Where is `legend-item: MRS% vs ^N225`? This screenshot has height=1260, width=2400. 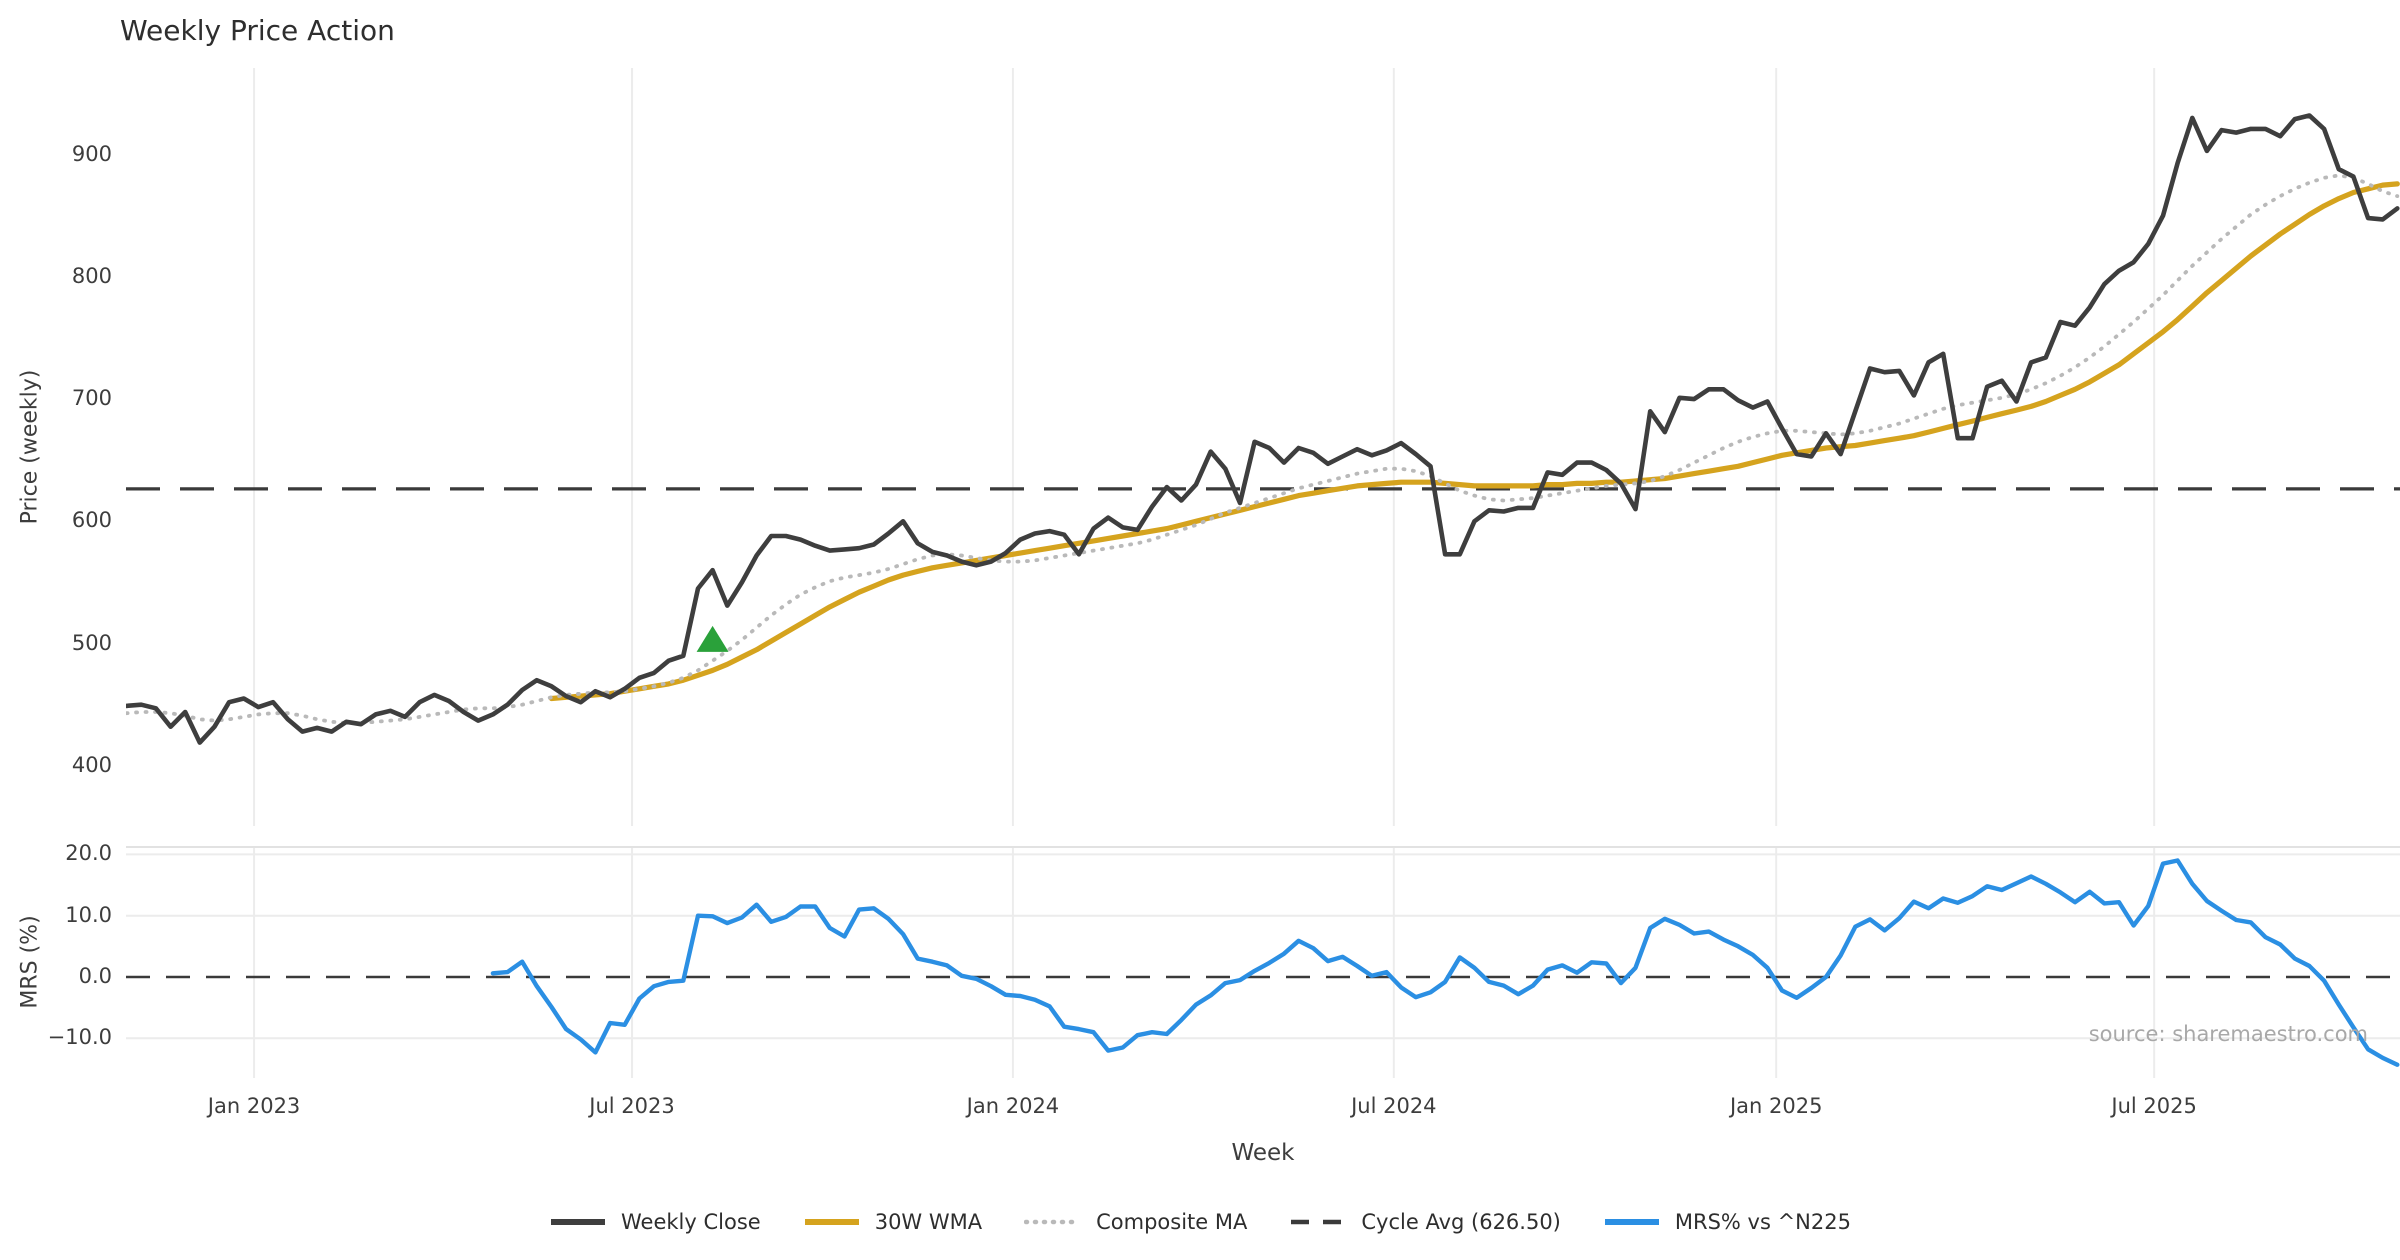
legend-item: MRS% vs ^N225 is located at coordinates (1727, 1222).